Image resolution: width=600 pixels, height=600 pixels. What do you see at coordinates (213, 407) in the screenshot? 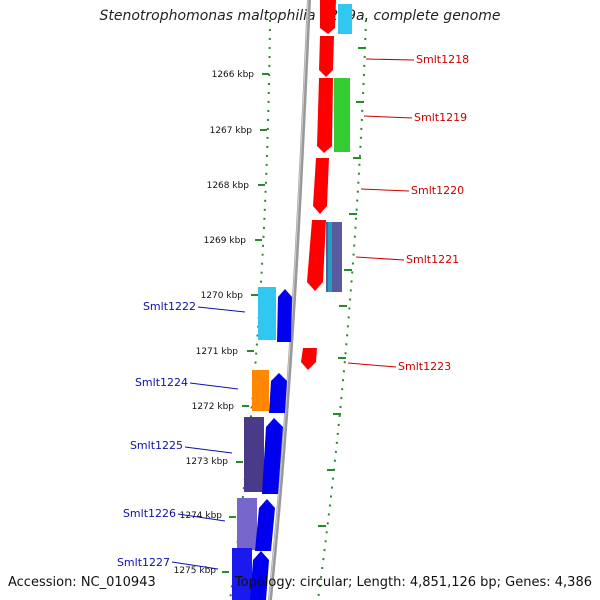
I see `ruler-label: 1272 kbp` at bounding box center [213, 407].